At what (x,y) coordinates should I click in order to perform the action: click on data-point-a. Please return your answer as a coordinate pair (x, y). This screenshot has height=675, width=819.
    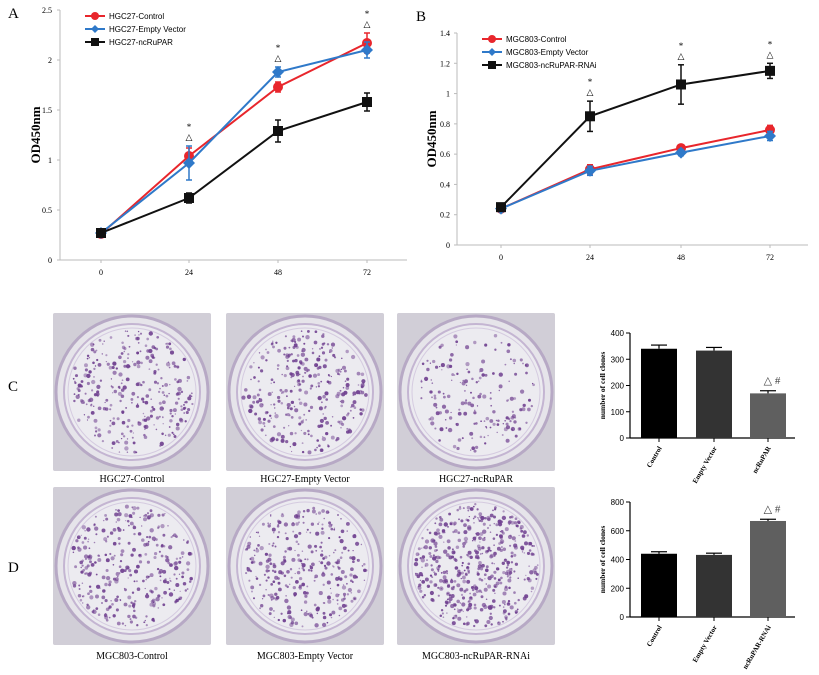
    Looking at the image, I should click on (278, 87).